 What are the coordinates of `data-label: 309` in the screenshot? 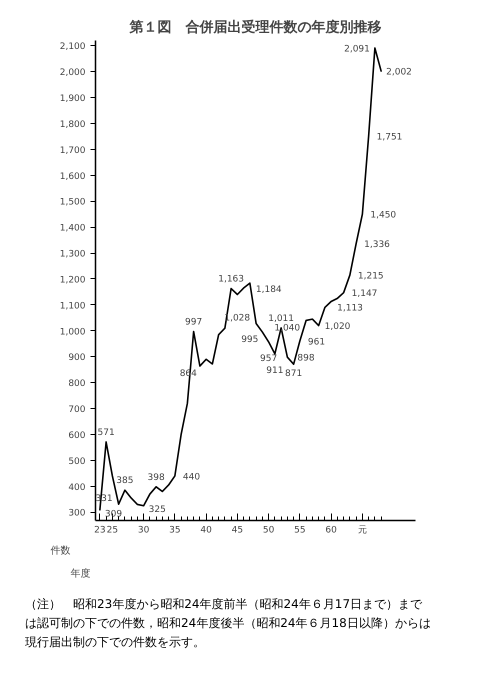 It's located at (113, 514).